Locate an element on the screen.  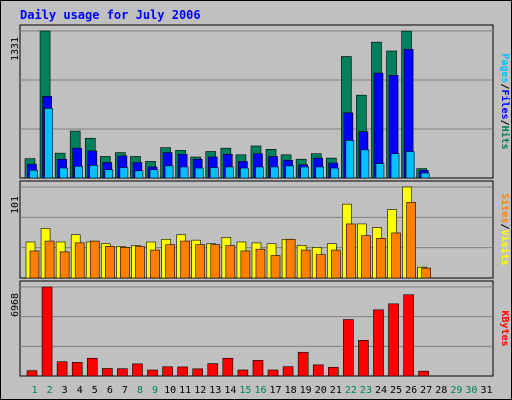
x-tick-label: 21 is located at coordinates (336, 390).